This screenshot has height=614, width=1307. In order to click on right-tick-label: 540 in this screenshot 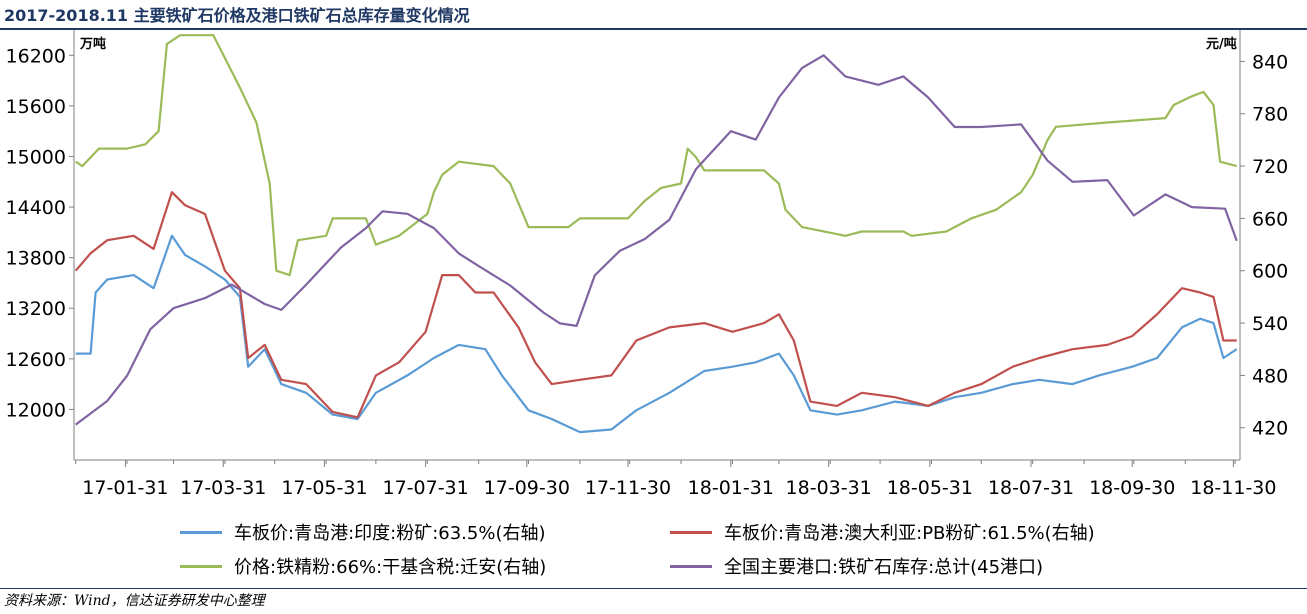, I will do `click(1270, 324)`.